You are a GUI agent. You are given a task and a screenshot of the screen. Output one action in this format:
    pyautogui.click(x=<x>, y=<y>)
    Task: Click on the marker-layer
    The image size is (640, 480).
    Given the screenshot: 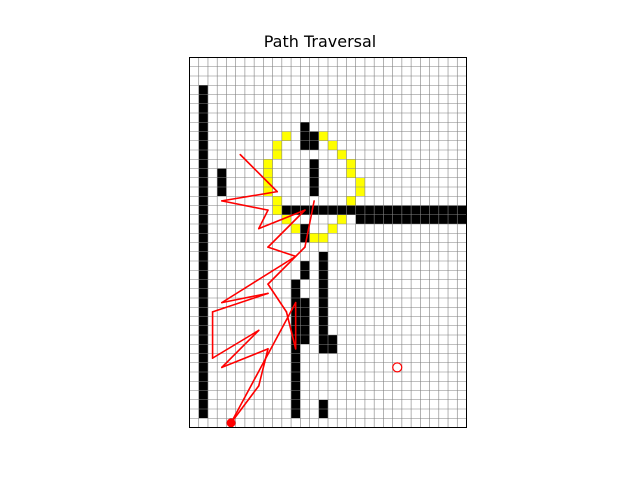 What is the action you would take?
    pyautogui.click(x=314, y=395)
    